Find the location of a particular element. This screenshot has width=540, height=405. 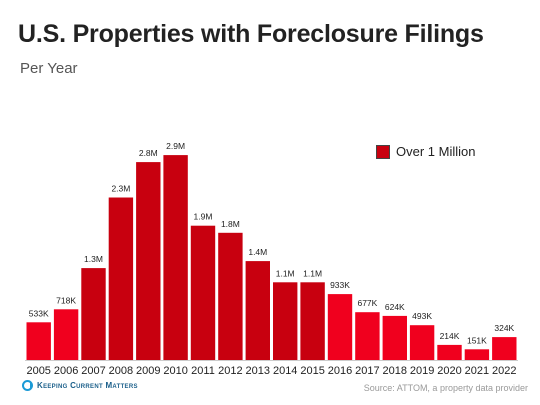

x-tick-2015: 2015 is located at coordinates (312, 371).